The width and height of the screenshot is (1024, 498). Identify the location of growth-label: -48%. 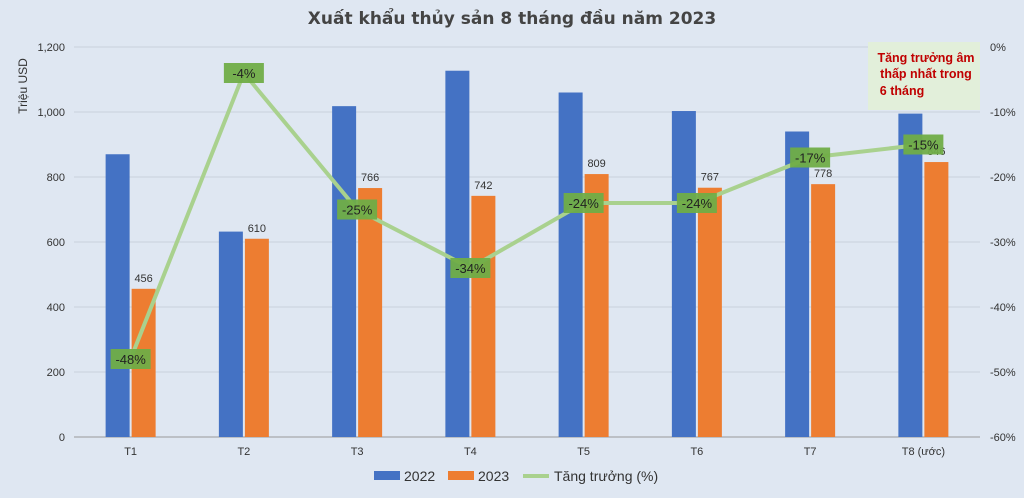
(130, 359).